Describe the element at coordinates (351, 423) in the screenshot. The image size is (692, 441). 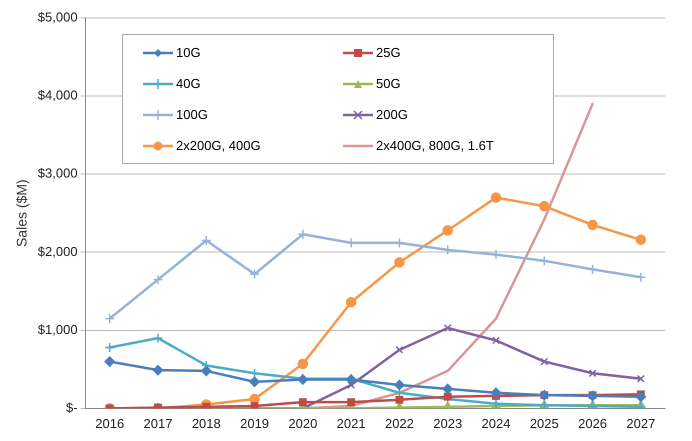
I see `x-tick-label: 2021` at that location.